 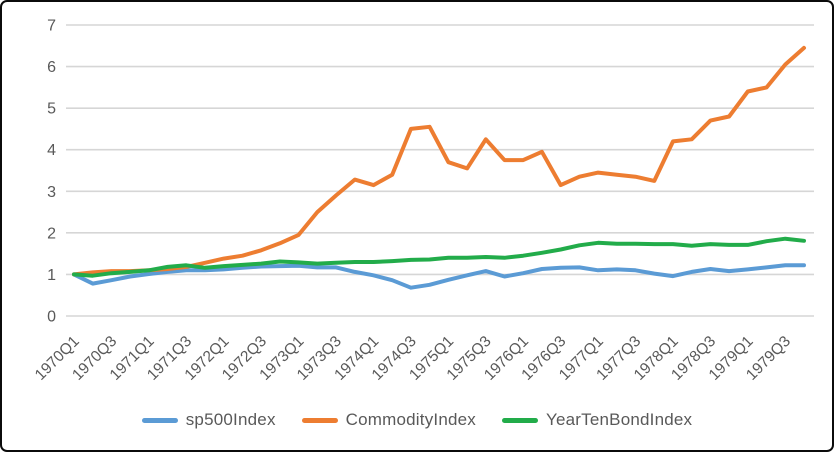 What do you see at coordinates (51, 26) in the screenshot?
I see `y-axis-tick-label: 7` at bounding box center [51, 26].